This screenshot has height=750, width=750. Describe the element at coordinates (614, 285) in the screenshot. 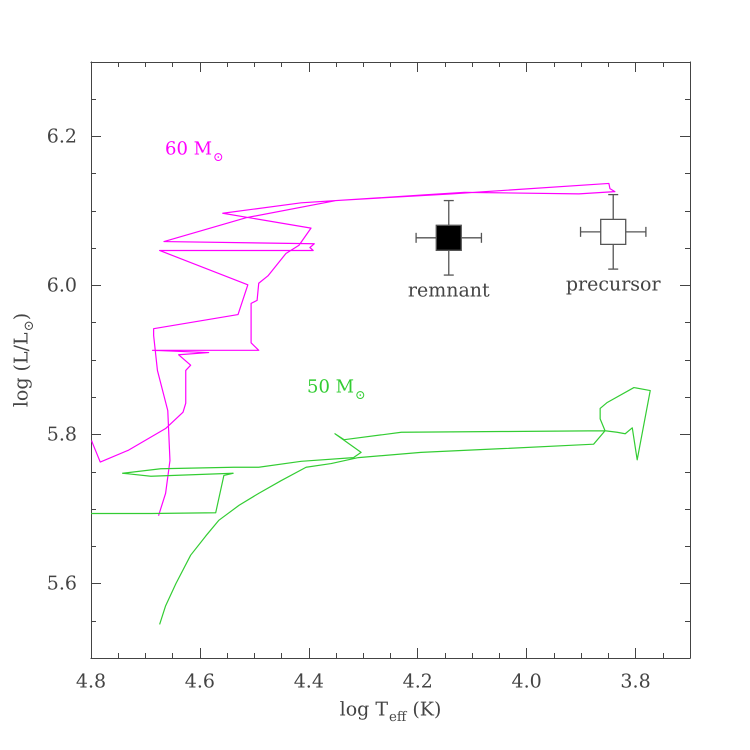

I see `text: precursor` at that location.